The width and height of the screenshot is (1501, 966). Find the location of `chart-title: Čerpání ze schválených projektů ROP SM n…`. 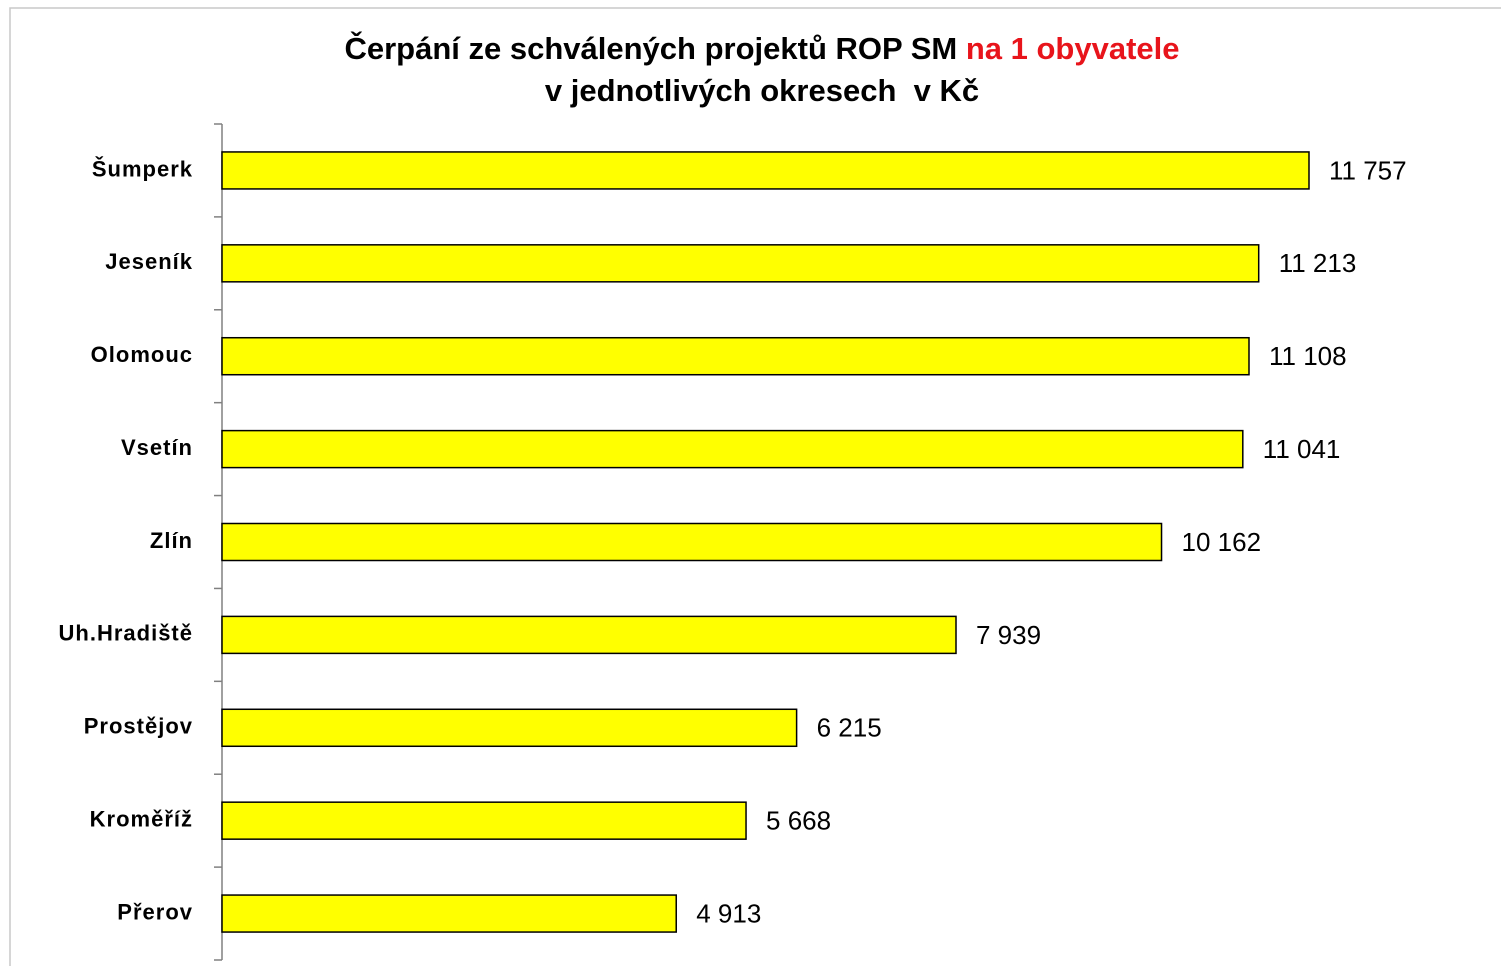

chart-title: Čerpání ze schválených projektů ROP SM n… is located at coordinates (761, 48).